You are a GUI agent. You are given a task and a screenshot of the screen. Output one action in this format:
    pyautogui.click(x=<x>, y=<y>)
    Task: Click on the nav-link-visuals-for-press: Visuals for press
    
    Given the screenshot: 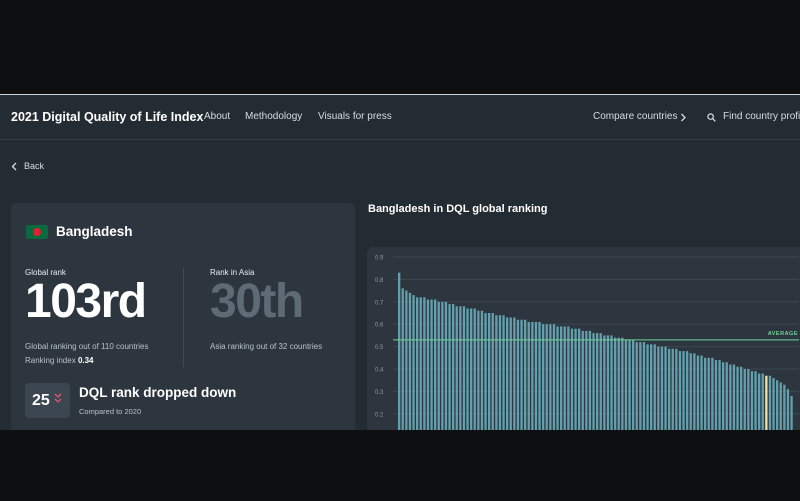 What is the action you would take?
    pyautogui.click(x=355, y=116)
    